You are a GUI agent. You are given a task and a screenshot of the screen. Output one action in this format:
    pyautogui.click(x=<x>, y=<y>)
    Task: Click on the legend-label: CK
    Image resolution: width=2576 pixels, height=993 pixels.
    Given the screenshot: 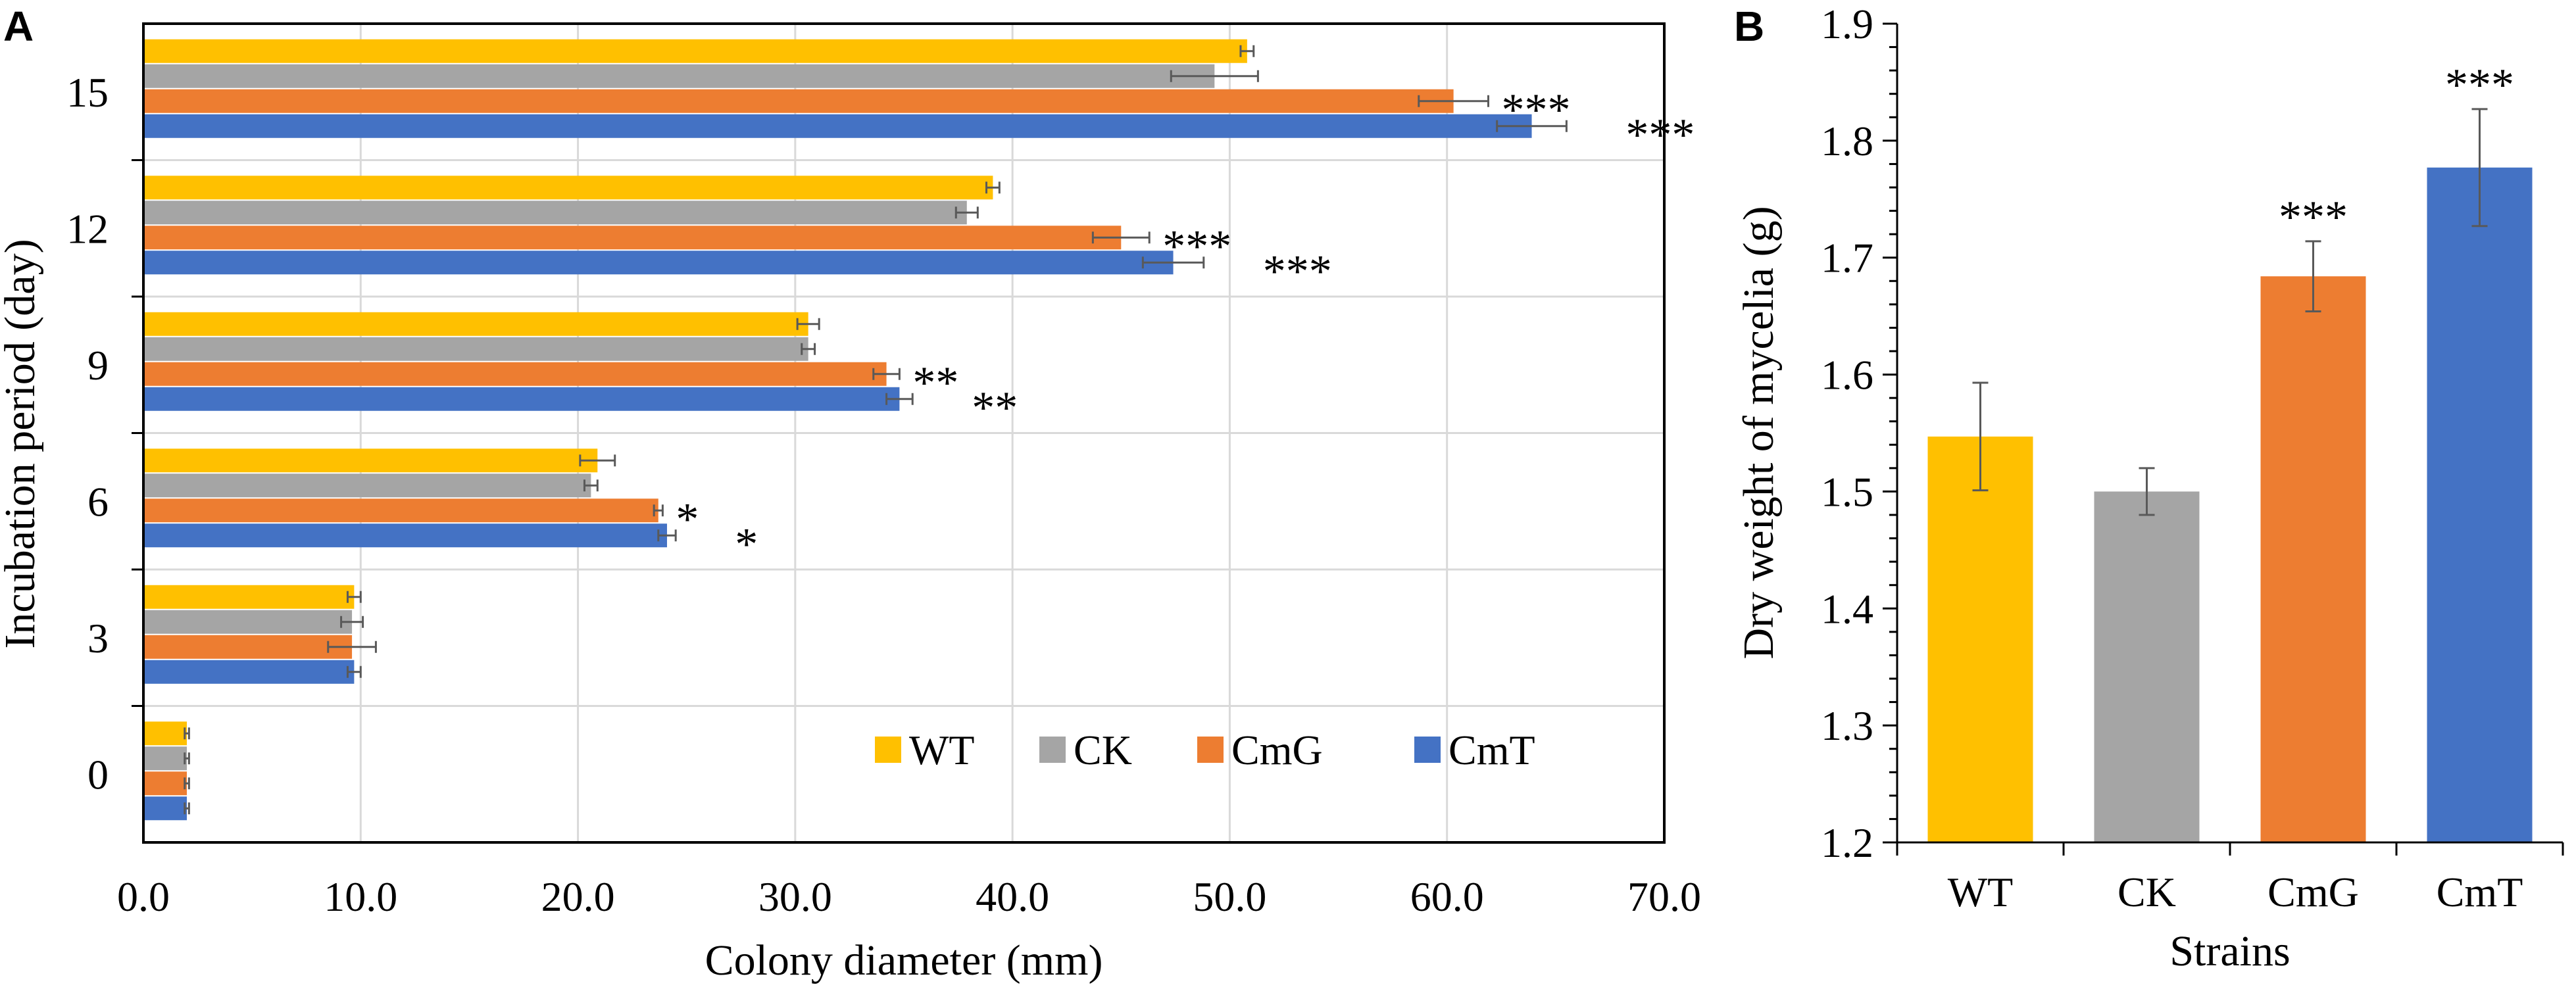 What is the action you would take?
    pyautogui.click(x=1103, y=750)
    